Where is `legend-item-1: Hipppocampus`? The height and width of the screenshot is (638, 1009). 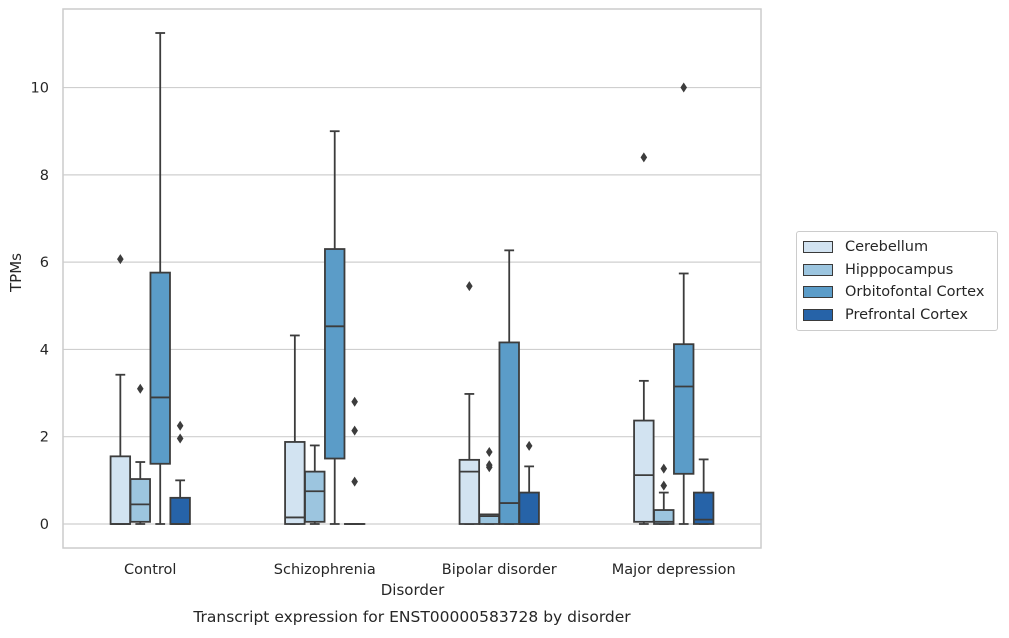
legend-item-1: Hipppocampus is located at coordinates (897, 270).